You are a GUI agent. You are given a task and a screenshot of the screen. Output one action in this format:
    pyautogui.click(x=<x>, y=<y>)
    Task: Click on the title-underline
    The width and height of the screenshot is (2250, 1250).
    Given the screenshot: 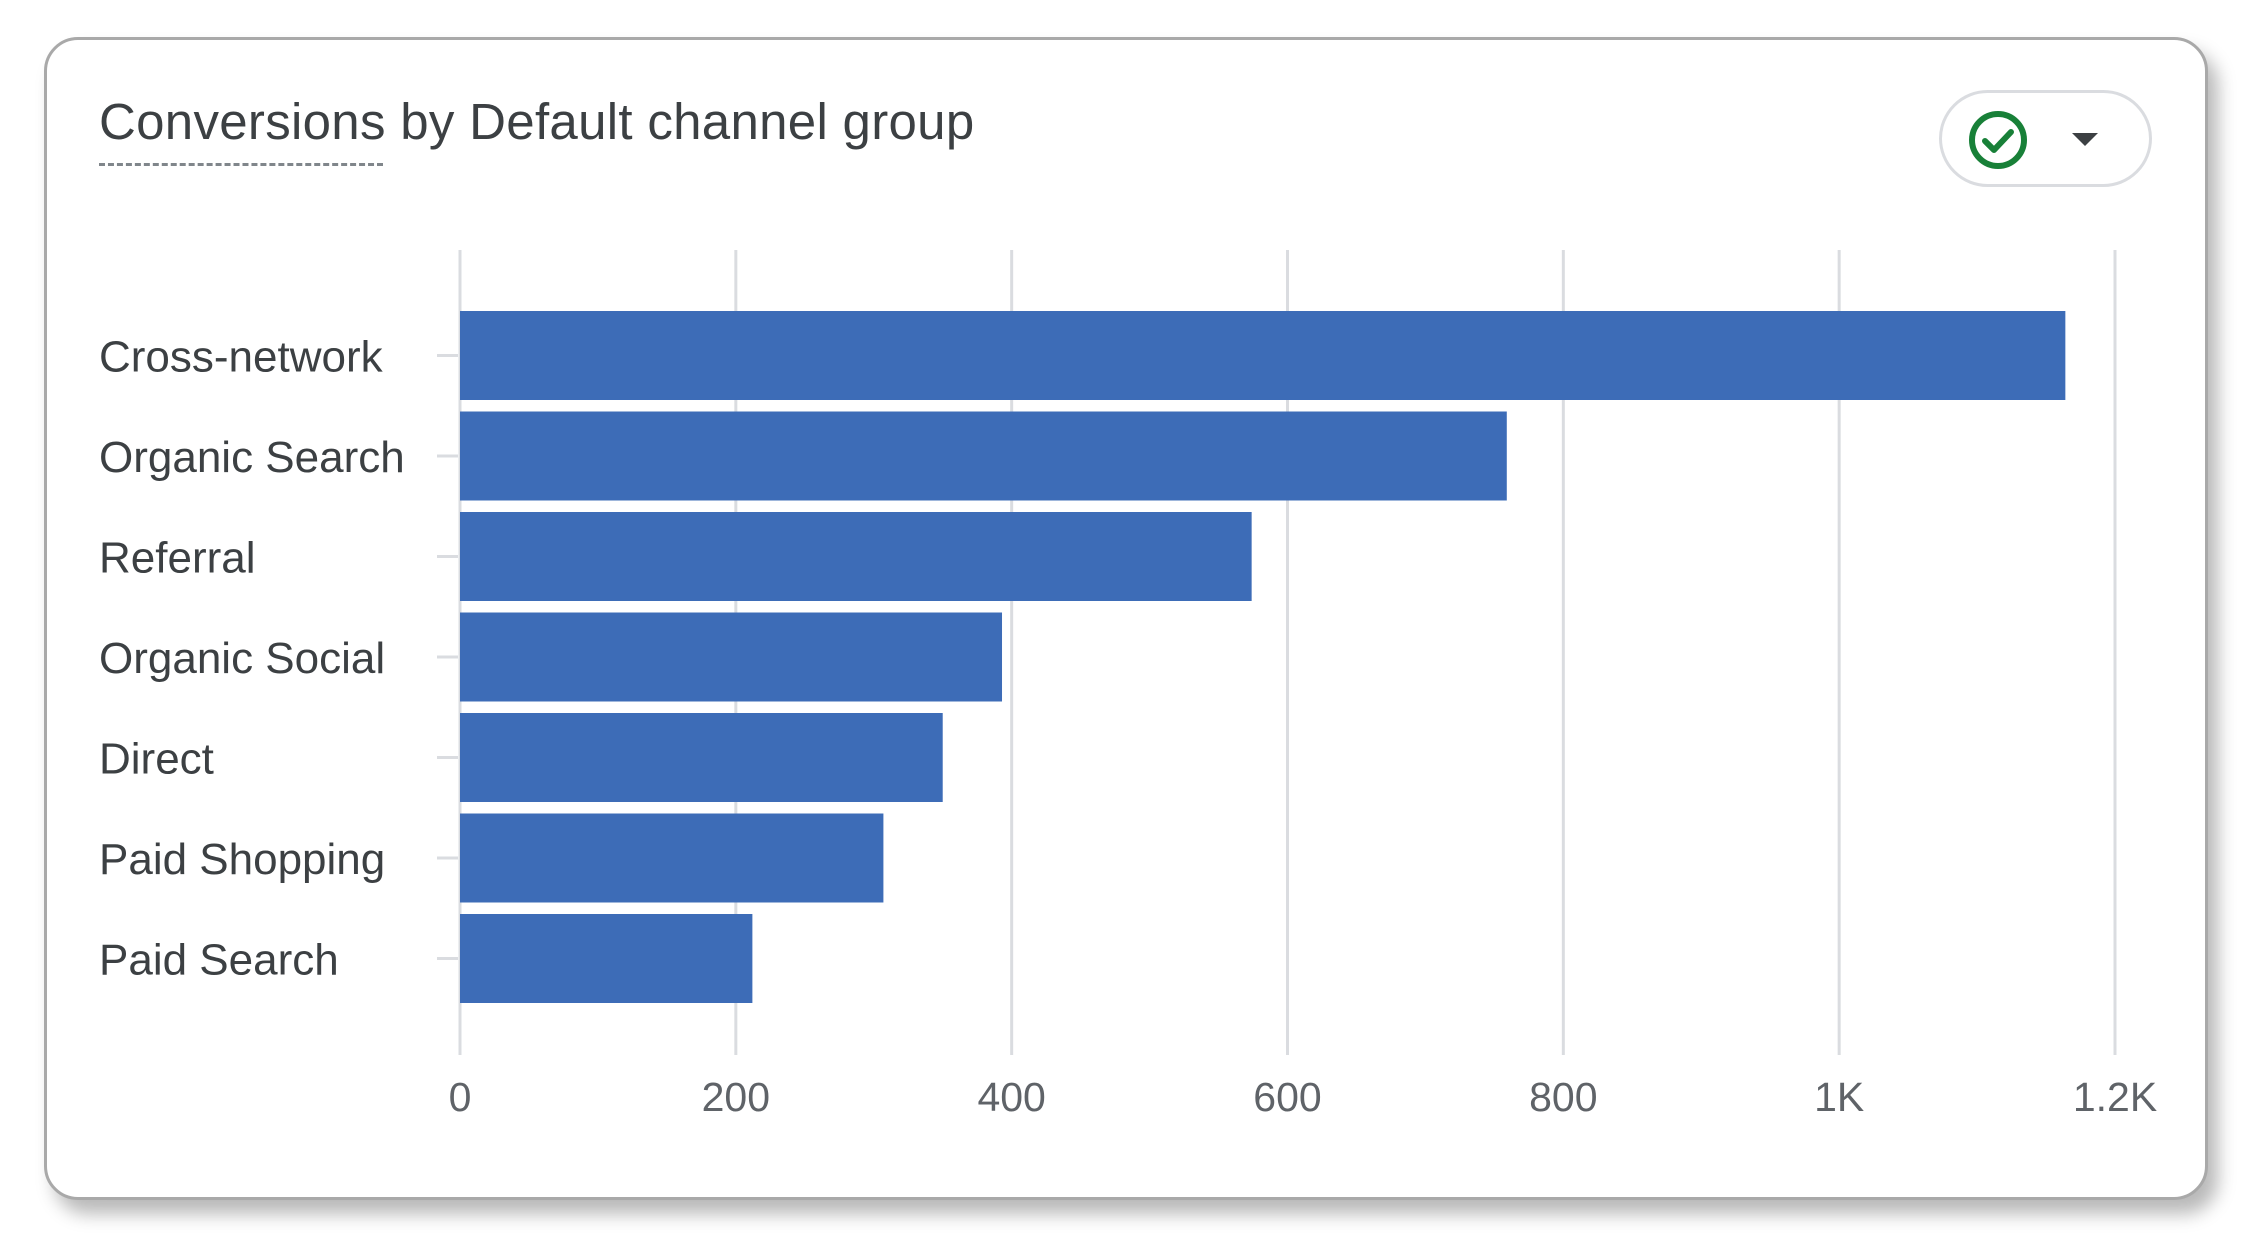 What is the action you would take?
    pyautogui.click(x=241, y=164)
    